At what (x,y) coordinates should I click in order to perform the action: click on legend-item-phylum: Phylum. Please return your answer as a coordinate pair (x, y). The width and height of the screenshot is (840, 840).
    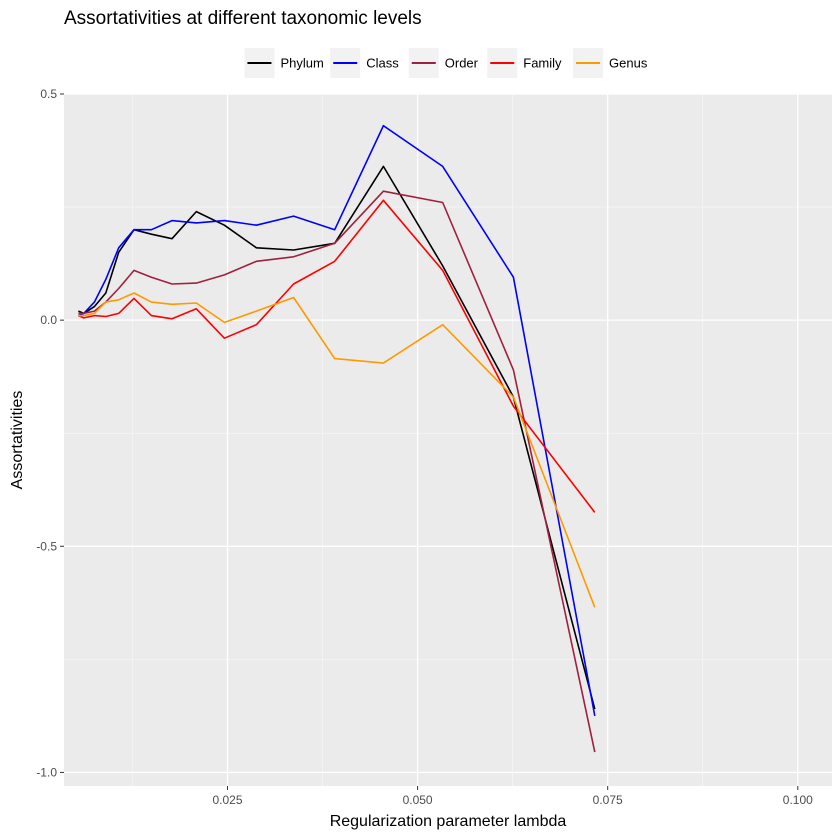
    Looking at the image, I should click on (284, 63).